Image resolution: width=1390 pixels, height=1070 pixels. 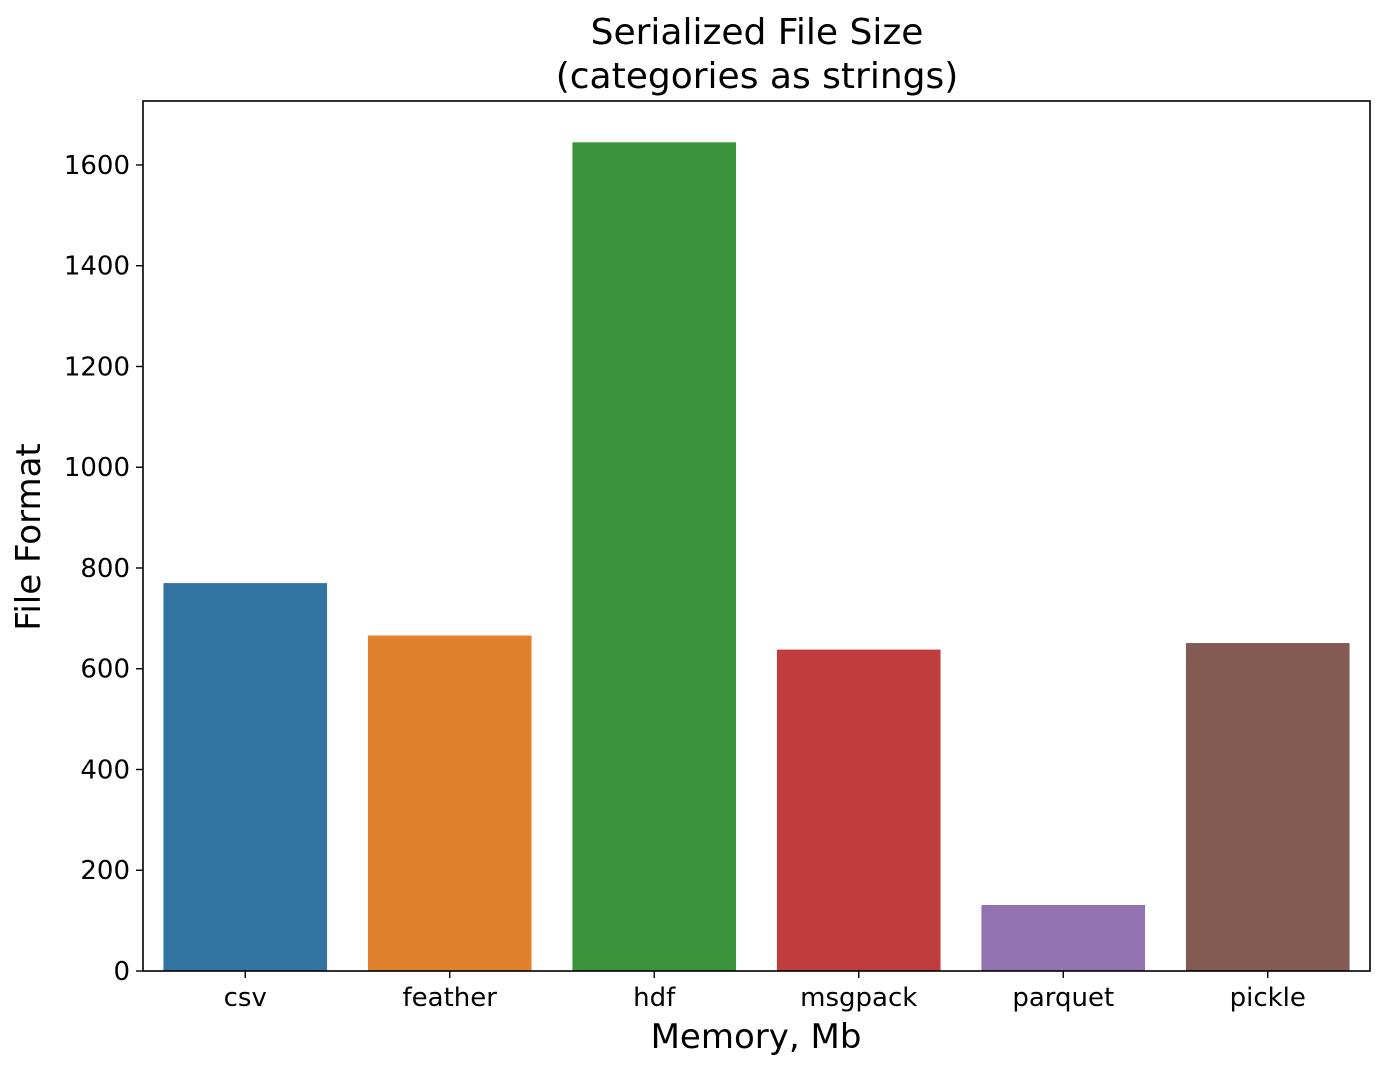 What do you see at coordinates (450, 998) in the screenshot?
I see `x-tick-label-feather: feather` at bounding box center [450, 998].